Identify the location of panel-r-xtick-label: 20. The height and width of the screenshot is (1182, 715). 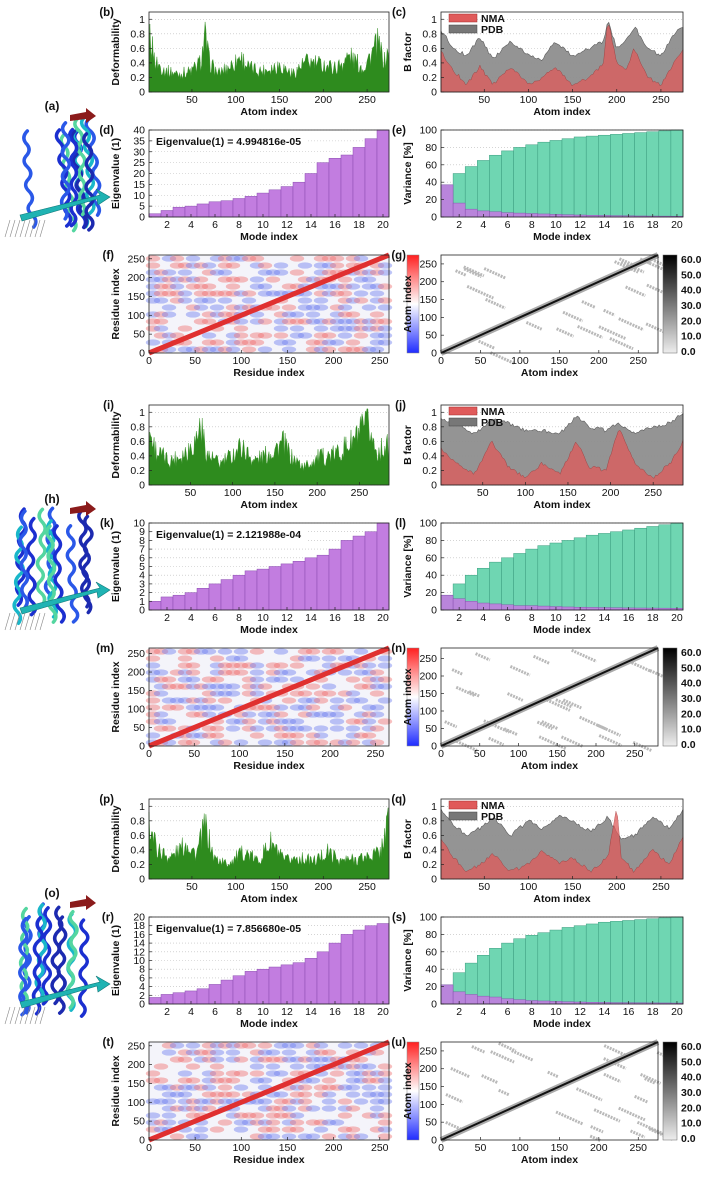
(383, 1012).